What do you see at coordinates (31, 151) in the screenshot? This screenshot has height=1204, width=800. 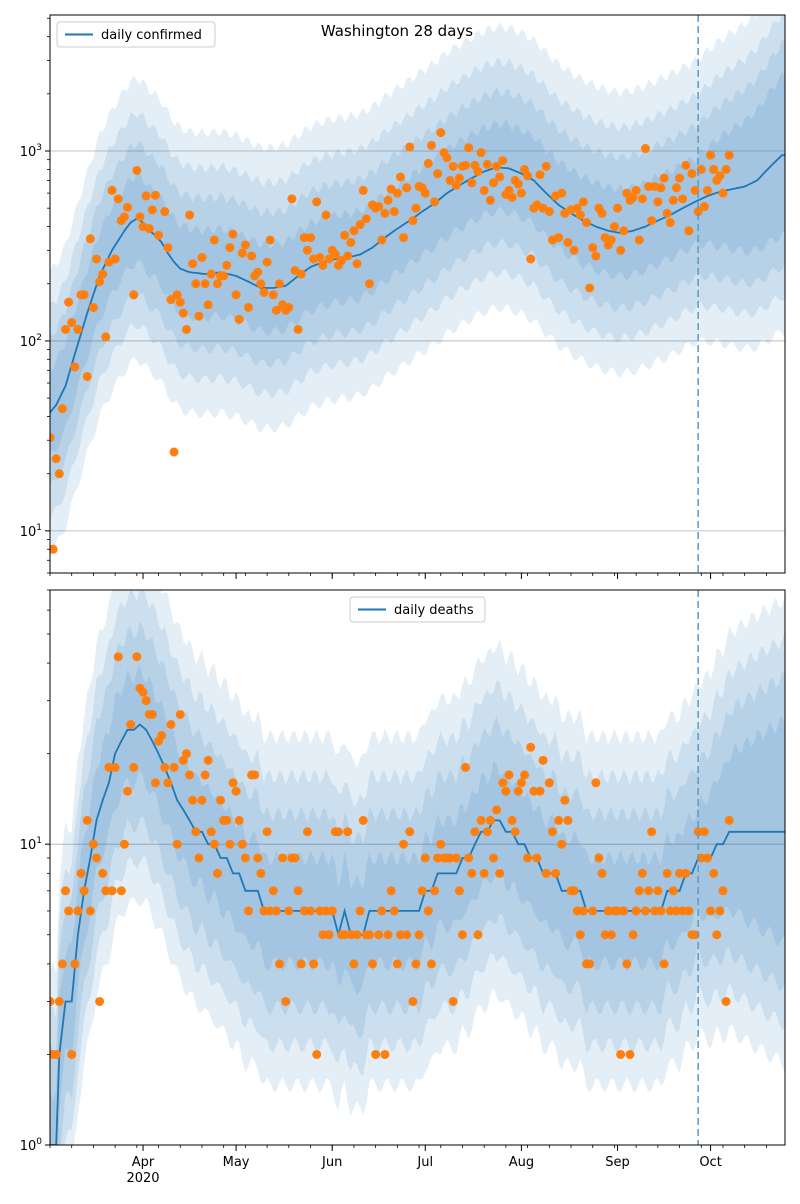 I see `y-tick-label: 103` at bounding box center [31, 151].